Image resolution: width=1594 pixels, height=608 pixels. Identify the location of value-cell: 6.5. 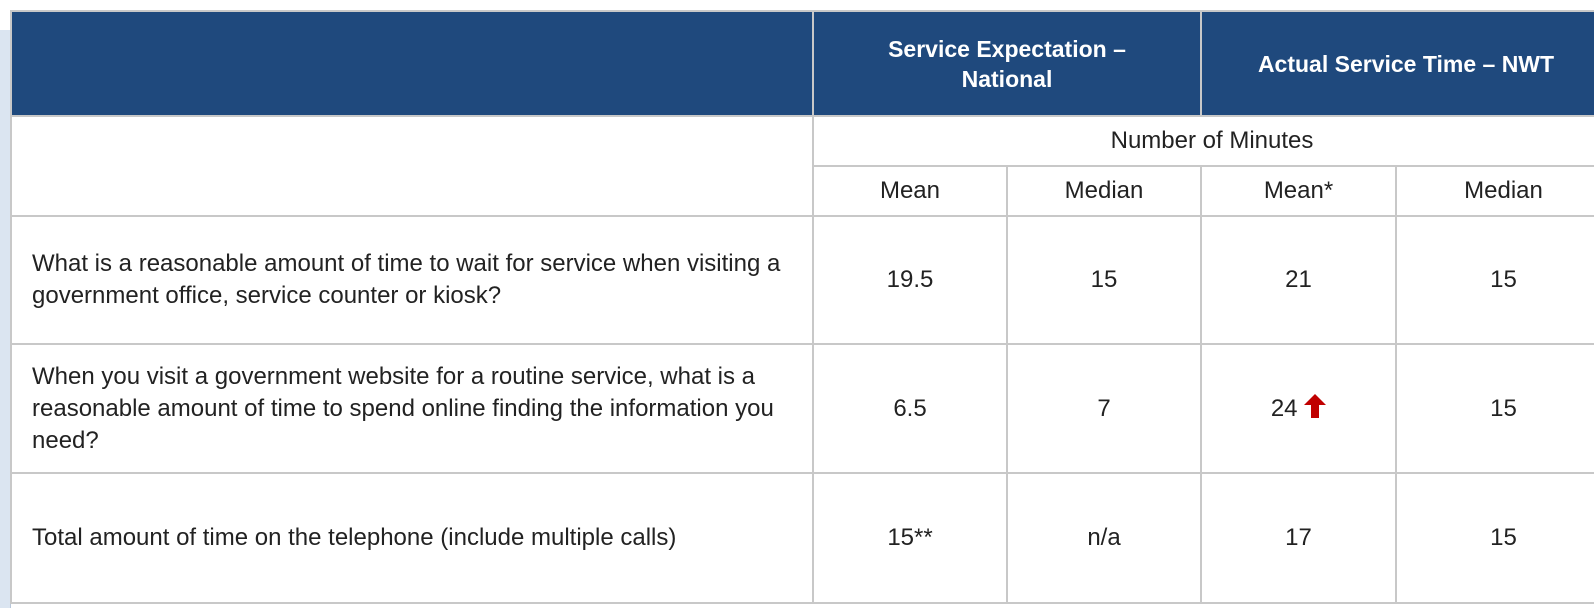
(910, 408).